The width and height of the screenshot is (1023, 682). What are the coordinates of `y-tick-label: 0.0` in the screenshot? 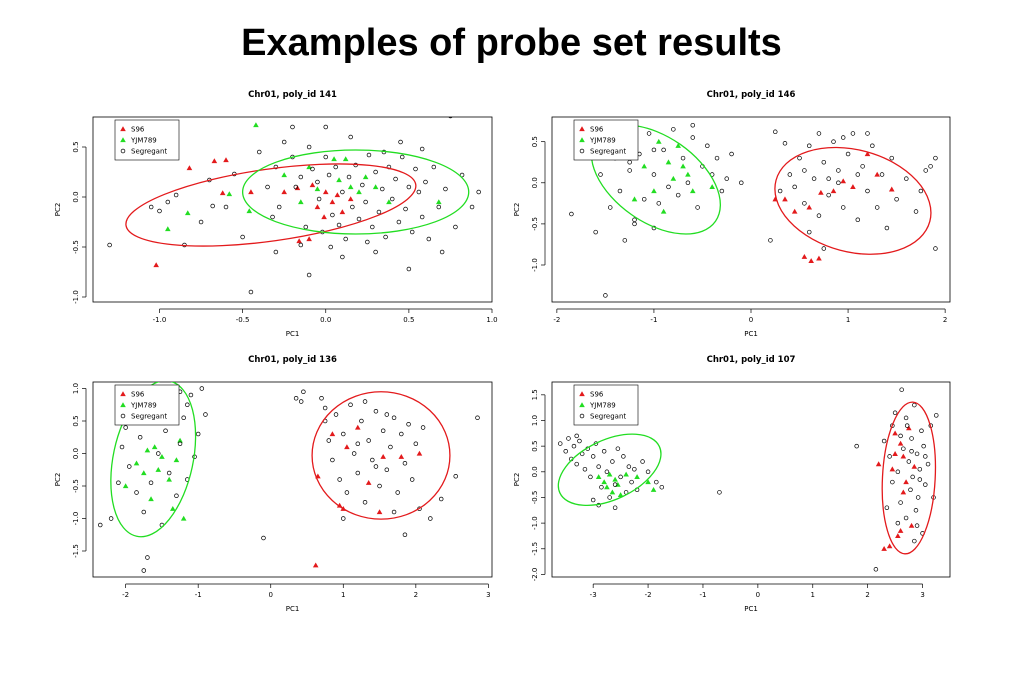 It's located at (76, 453).